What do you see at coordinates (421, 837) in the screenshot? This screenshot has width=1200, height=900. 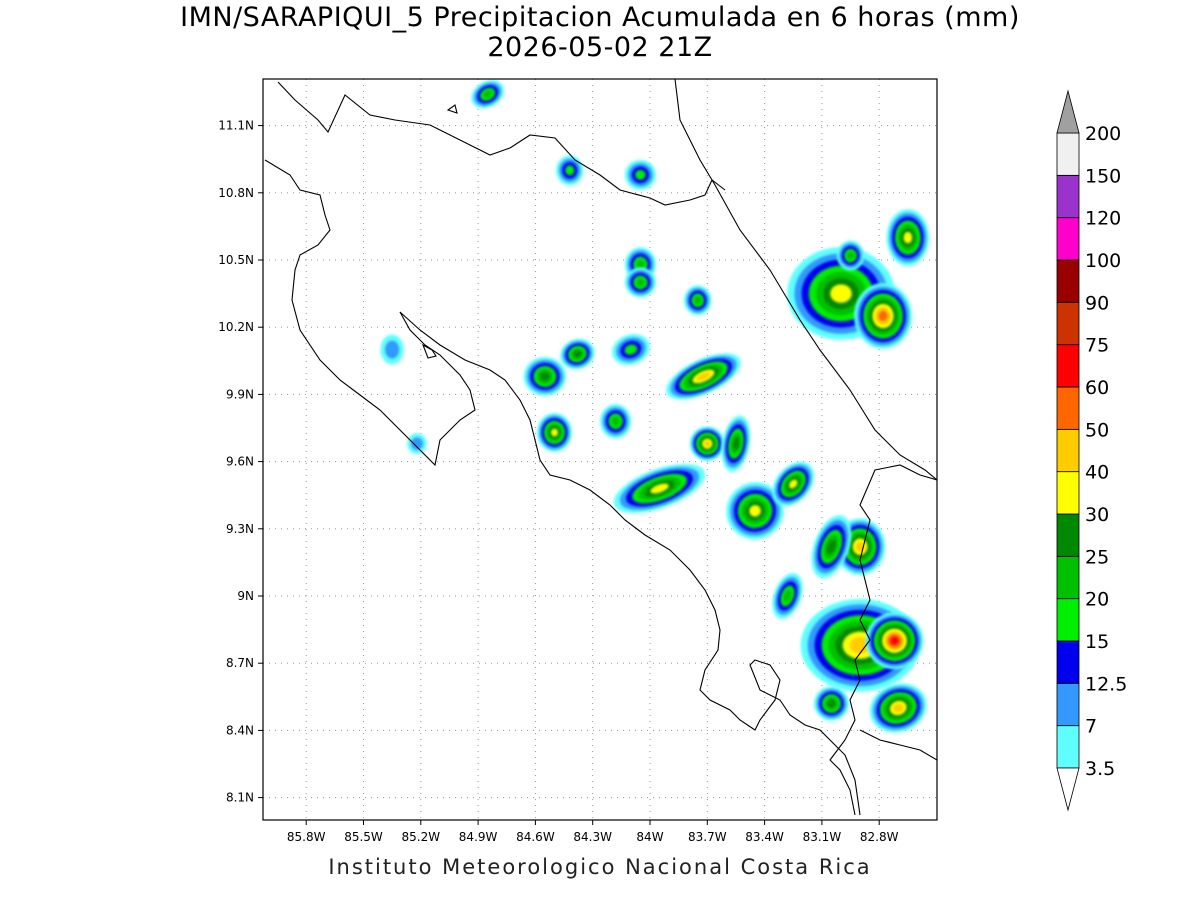 I see `lon-tick-label: 85.2W` at bounding box center [421, 837].